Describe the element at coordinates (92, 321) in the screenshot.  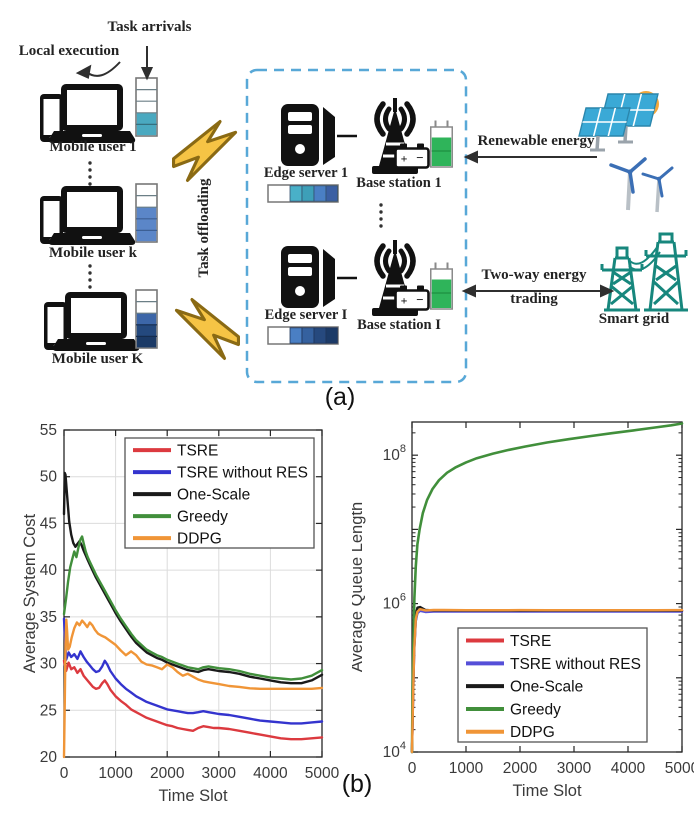
I see `mobile-user-K-icon` at that location.